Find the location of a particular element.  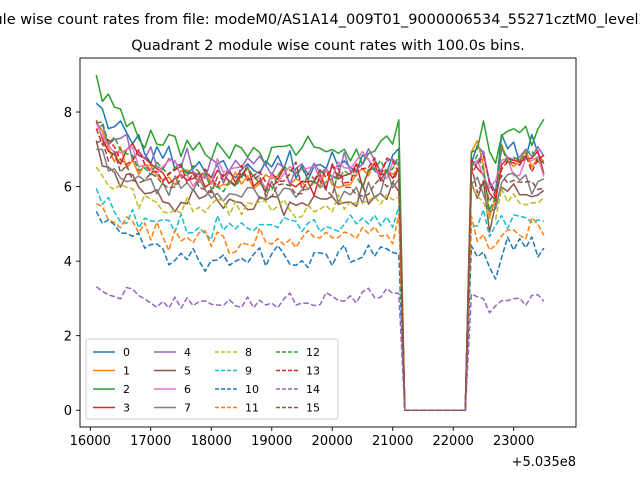

legend-label-9: 9 is located at coordinates (248, 371).